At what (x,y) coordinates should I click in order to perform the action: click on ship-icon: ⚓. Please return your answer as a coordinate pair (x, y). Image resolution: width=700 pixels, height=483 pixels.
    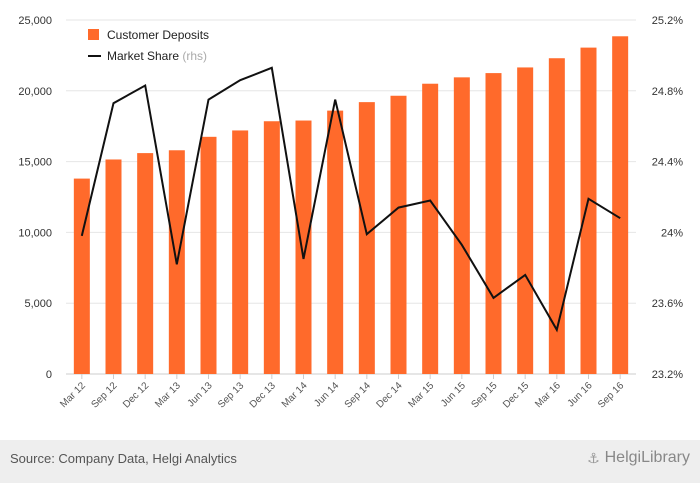
    Looking at the image, I should click on (593, 457).